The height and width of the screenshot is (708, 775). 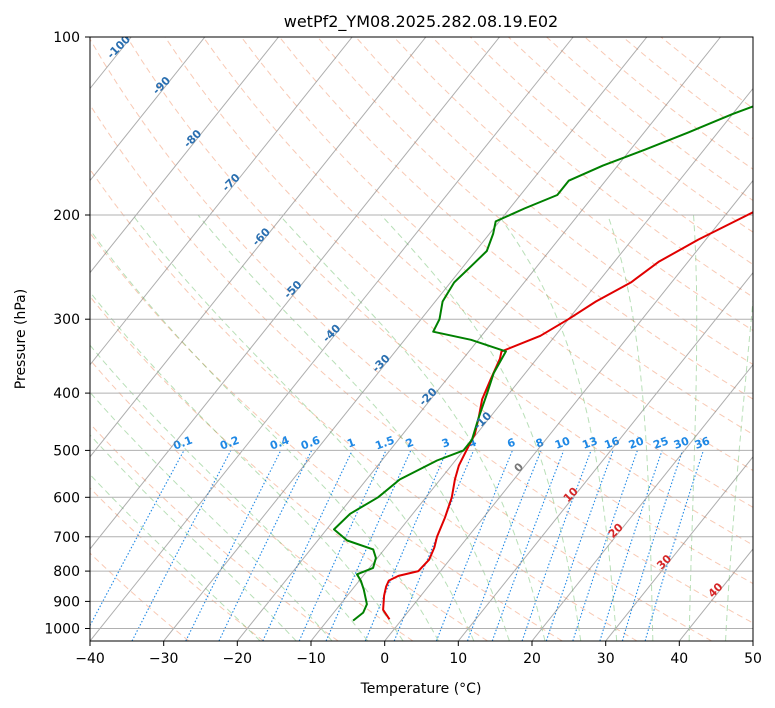 What do you see at coordinates (62, 630) in the screenshot?
I see `y-tick-label: 1000` at bounding box center [62, 630].